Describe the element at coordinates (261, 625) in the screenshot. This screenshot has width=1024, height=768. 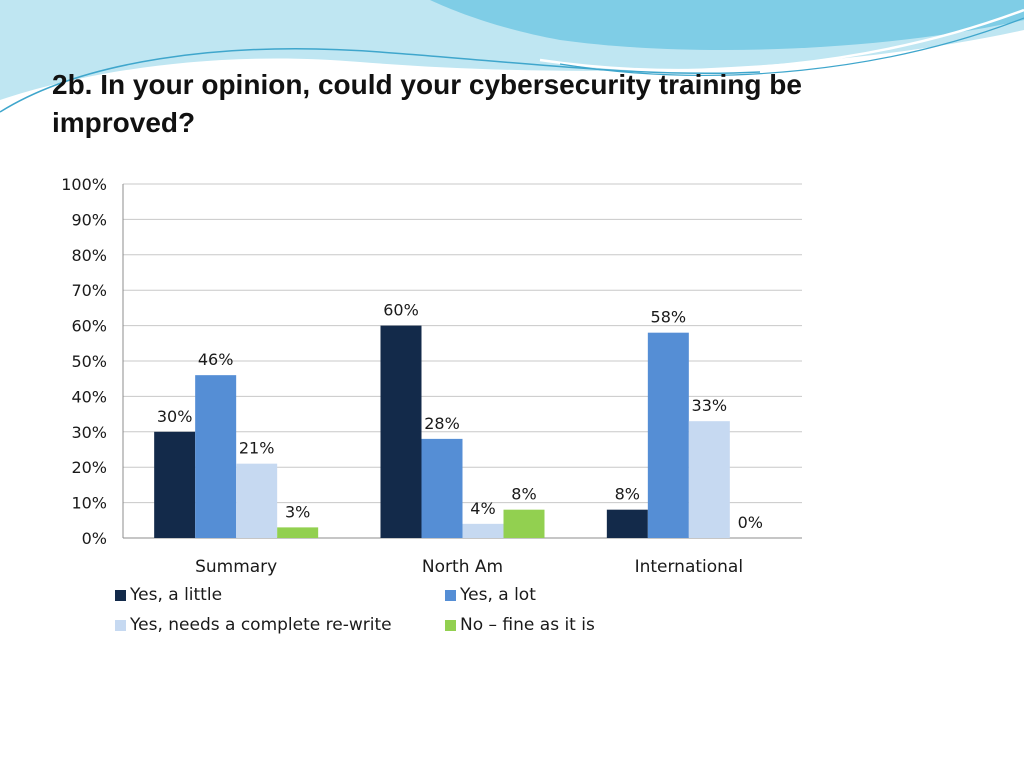
I see `legend-label: Yes, needs a complete re-write` at that location.